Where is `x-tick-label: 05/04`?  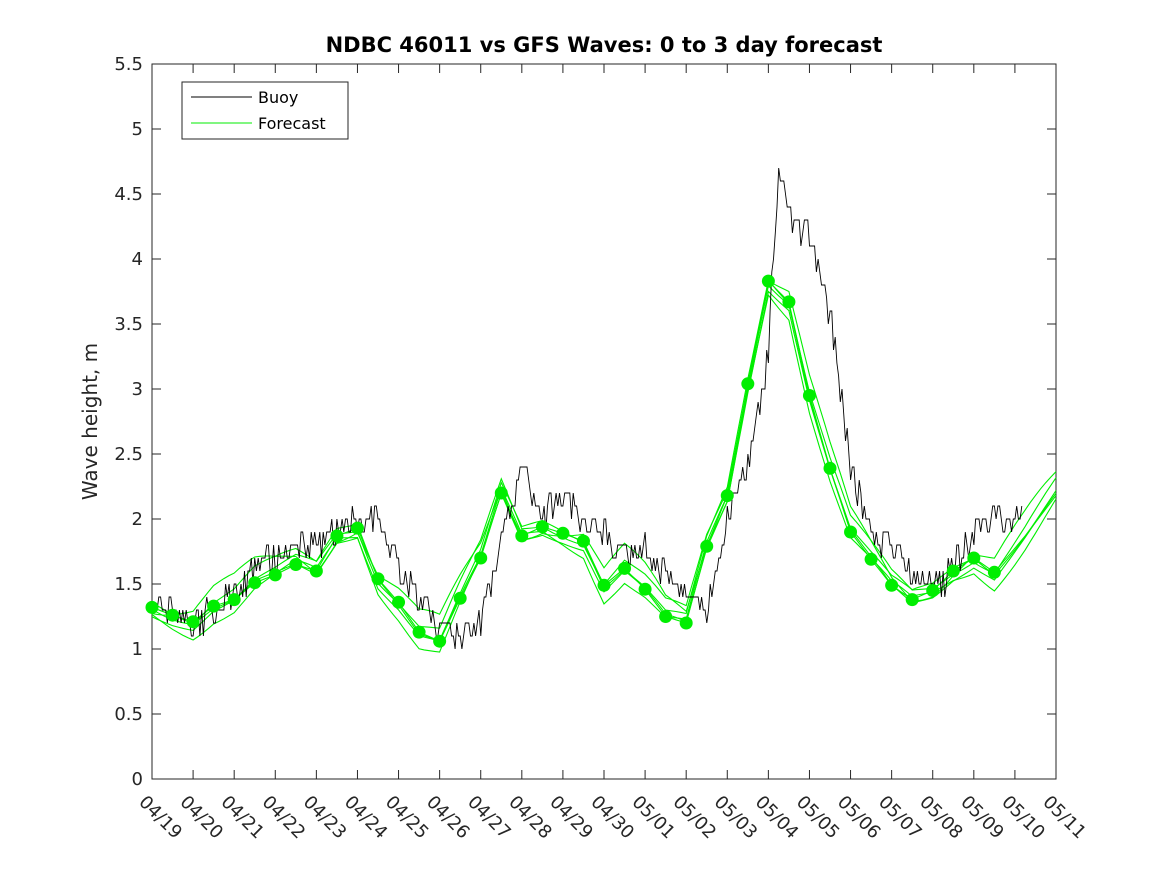
x-tick-label: 05/04 is located at coordinates (777, 818).